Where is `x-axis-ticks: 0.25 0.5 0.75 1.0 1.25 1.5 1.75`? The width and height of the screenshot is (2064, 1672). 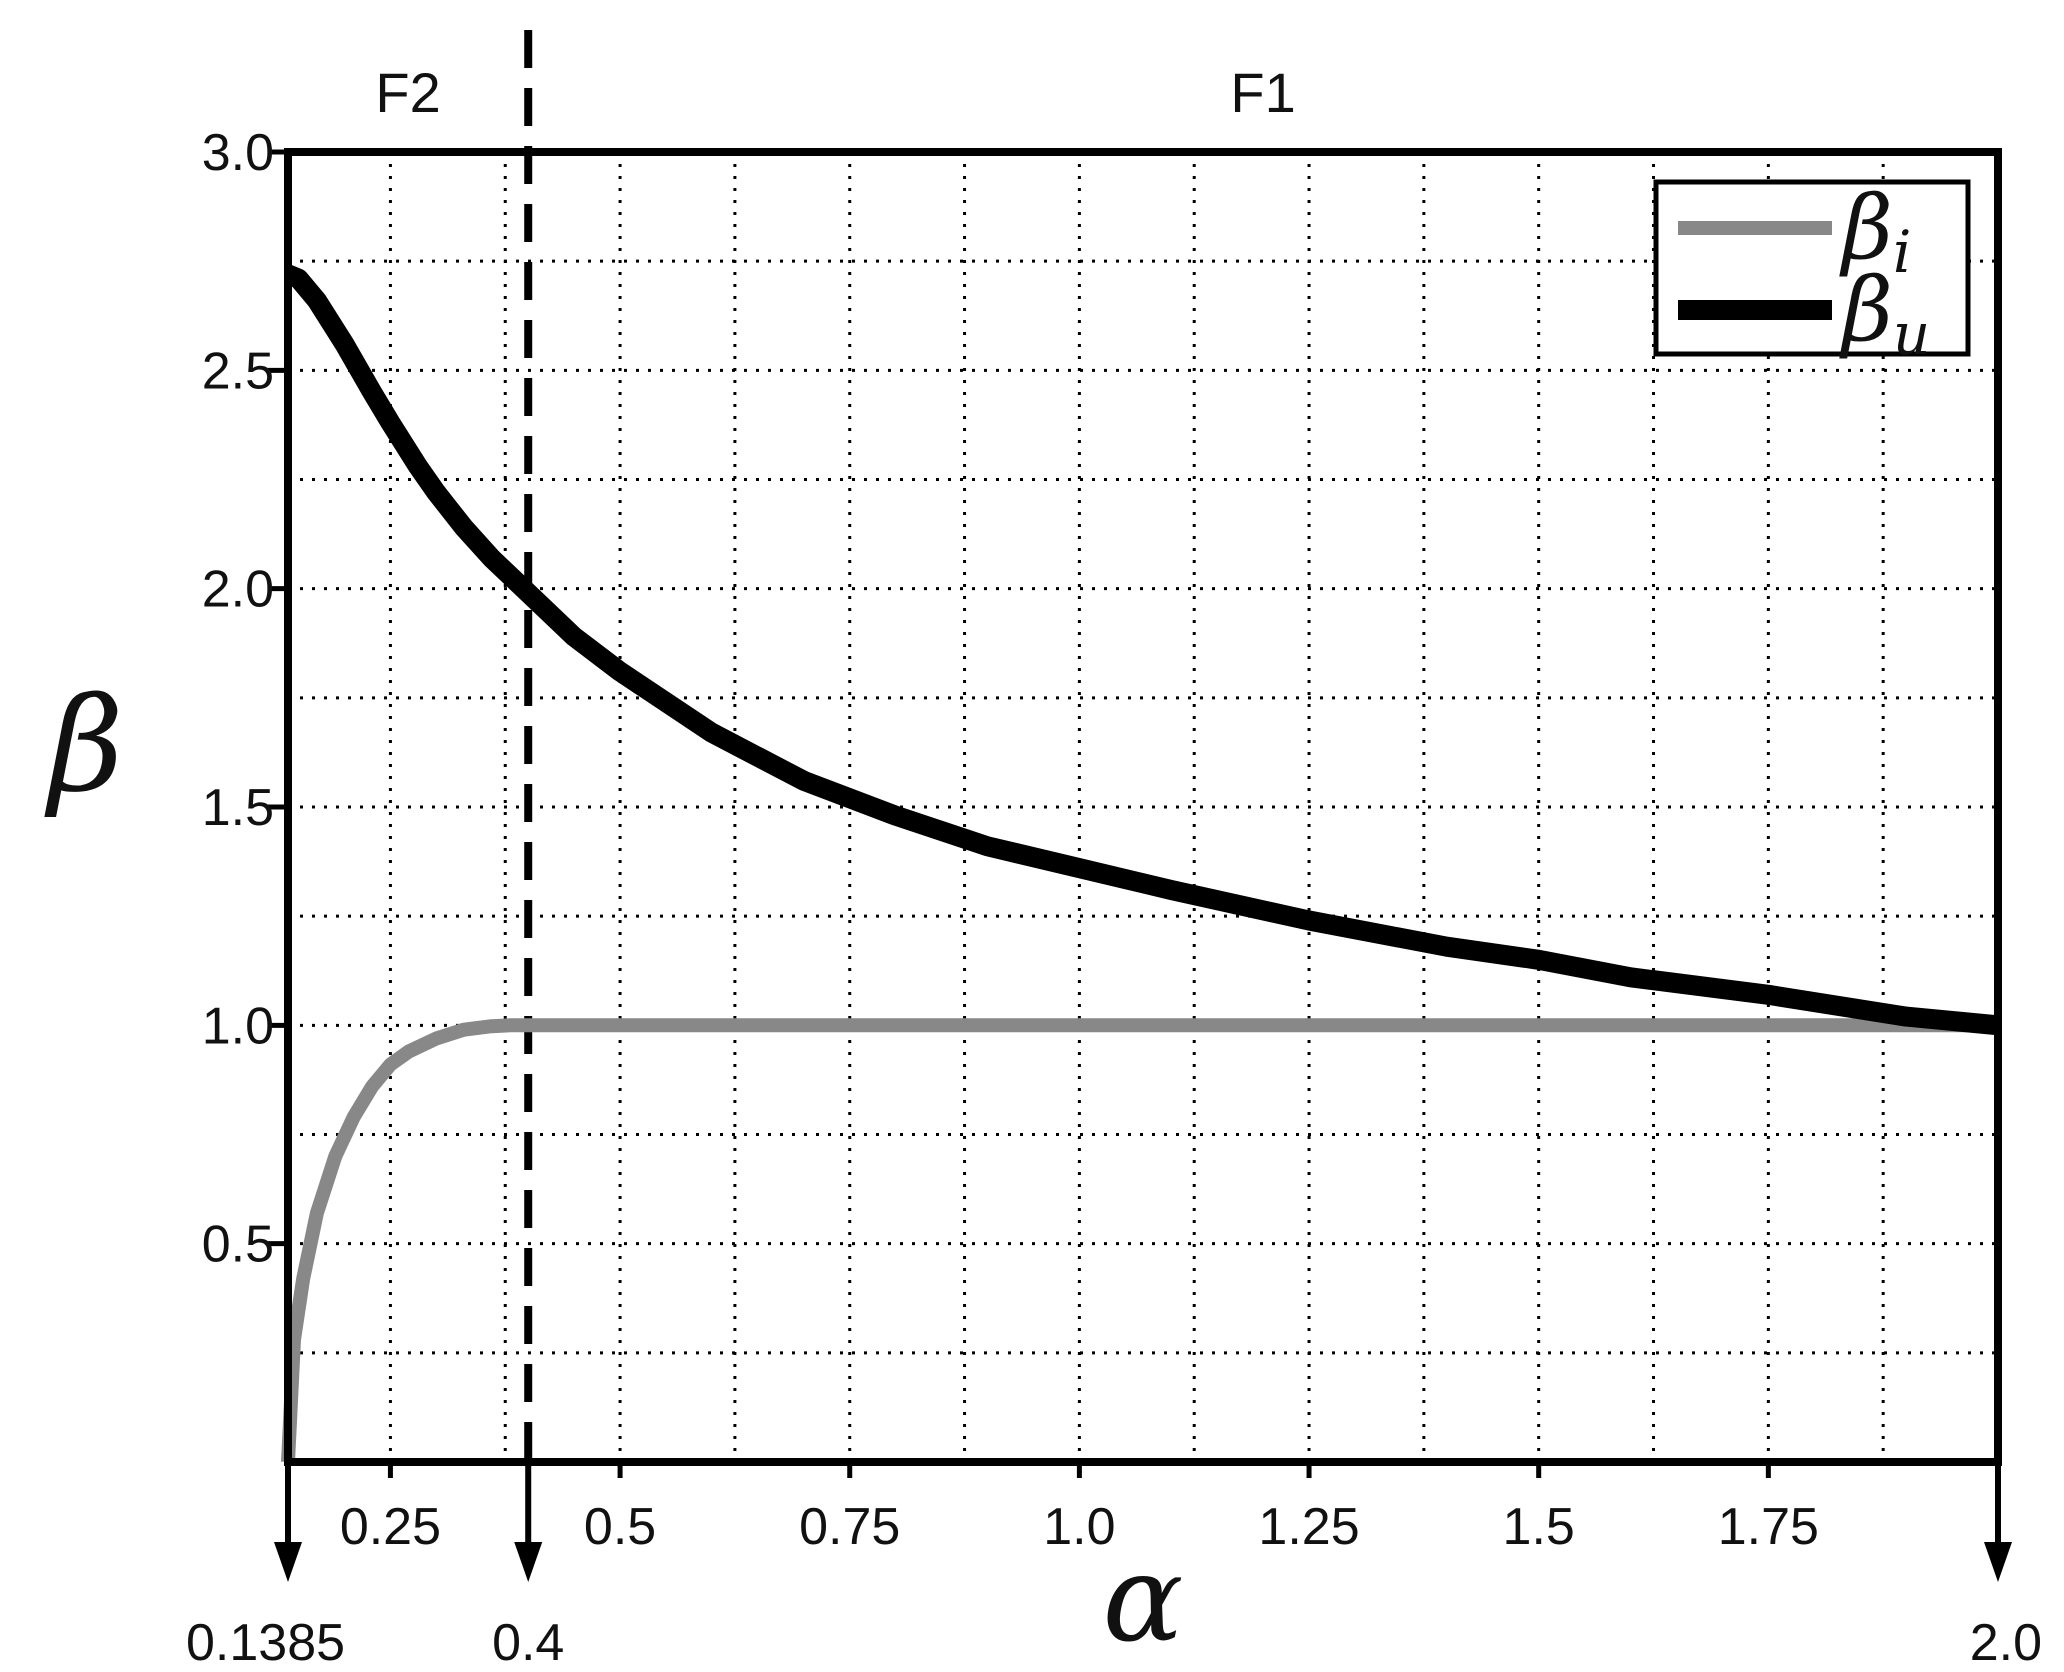 x-axis-ticks: 0.25 0.5 0.75 1.0 1.25 1.5 1.75 is located at coordinates (1079, 1509).